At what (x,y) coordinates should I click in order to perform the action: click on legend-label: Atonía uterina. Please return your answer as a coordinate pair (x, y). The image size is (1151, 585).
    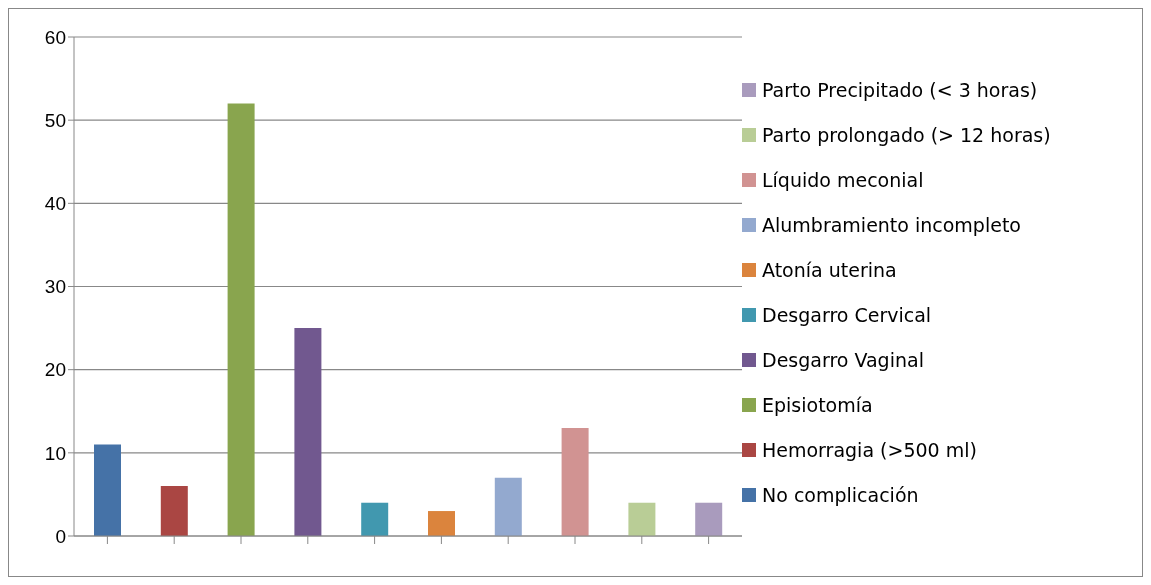
    Looking at the image, I should click on (829, 270).